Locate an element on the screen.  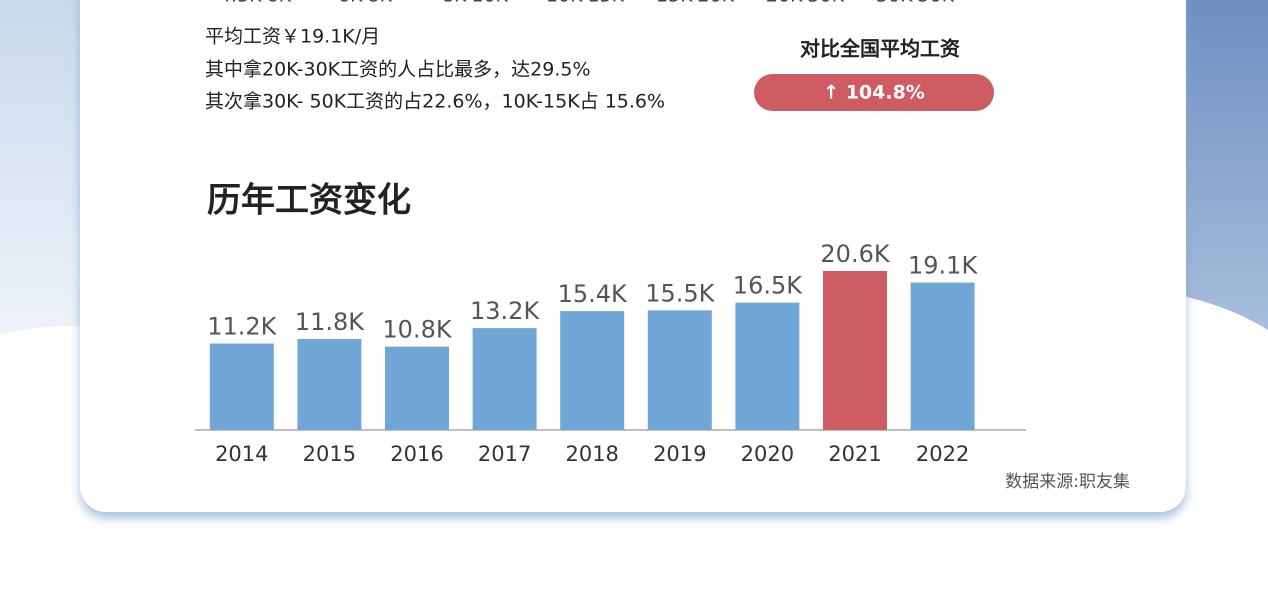
compare-value: ↑ 104.8% is located at coordinates (874, 93).